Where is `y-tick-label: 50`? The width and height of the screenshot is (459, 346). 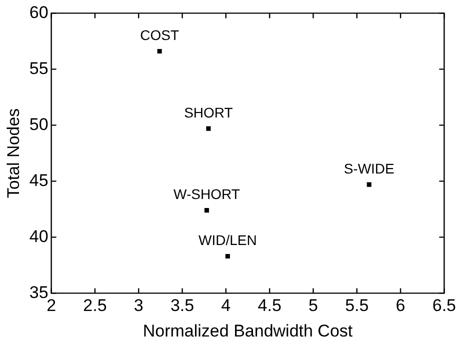
y-tick-label: 50 is located at coordinates (38, 124).